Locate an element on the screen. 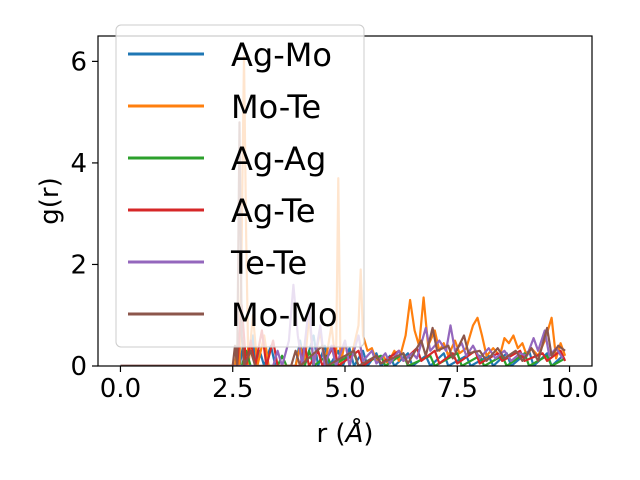 Image resolution: width=640 pixels, height=480 pixels. legend-label: Ag-Ag is located at coordinates (278, 159).